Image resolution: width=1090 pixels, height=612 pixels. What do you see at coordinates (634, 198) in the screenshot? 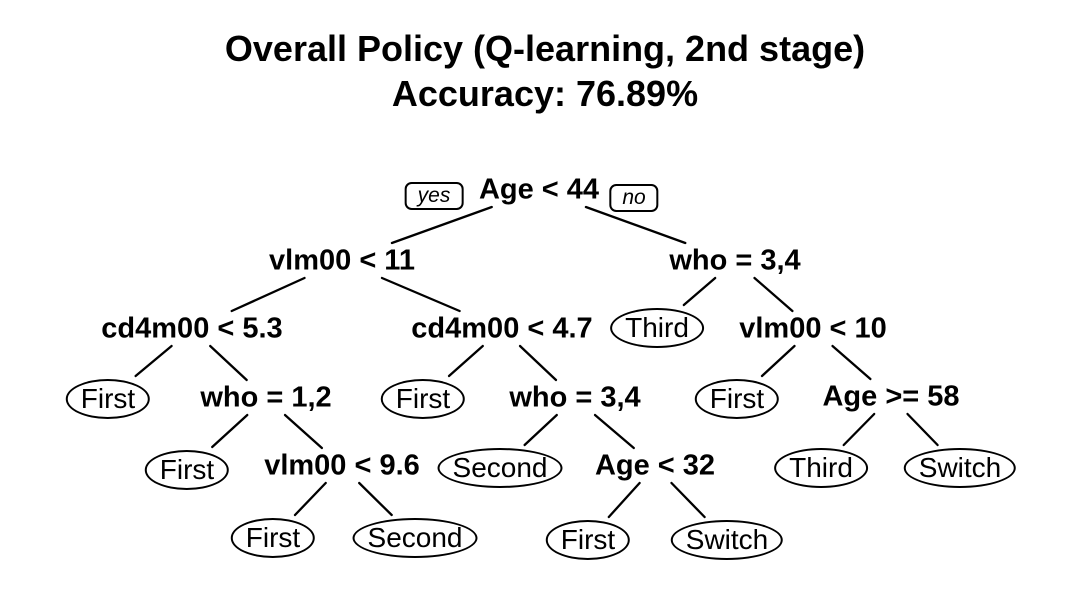
I see `no-branch-label: no` at bounding box center [634, 198].